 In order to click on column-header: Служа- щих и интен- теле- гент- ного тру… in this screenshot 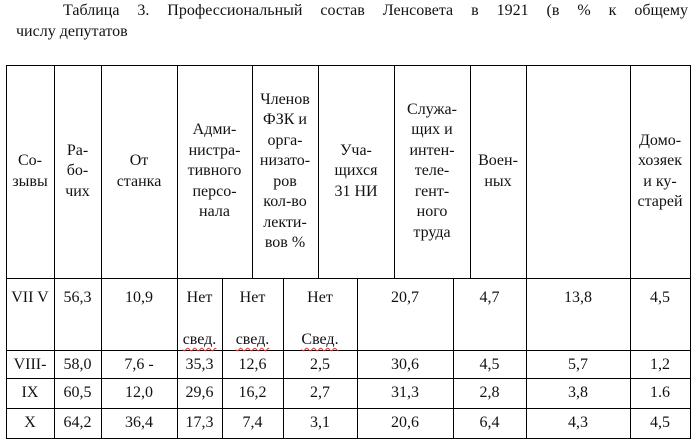, I will do `click(432, 170)`.